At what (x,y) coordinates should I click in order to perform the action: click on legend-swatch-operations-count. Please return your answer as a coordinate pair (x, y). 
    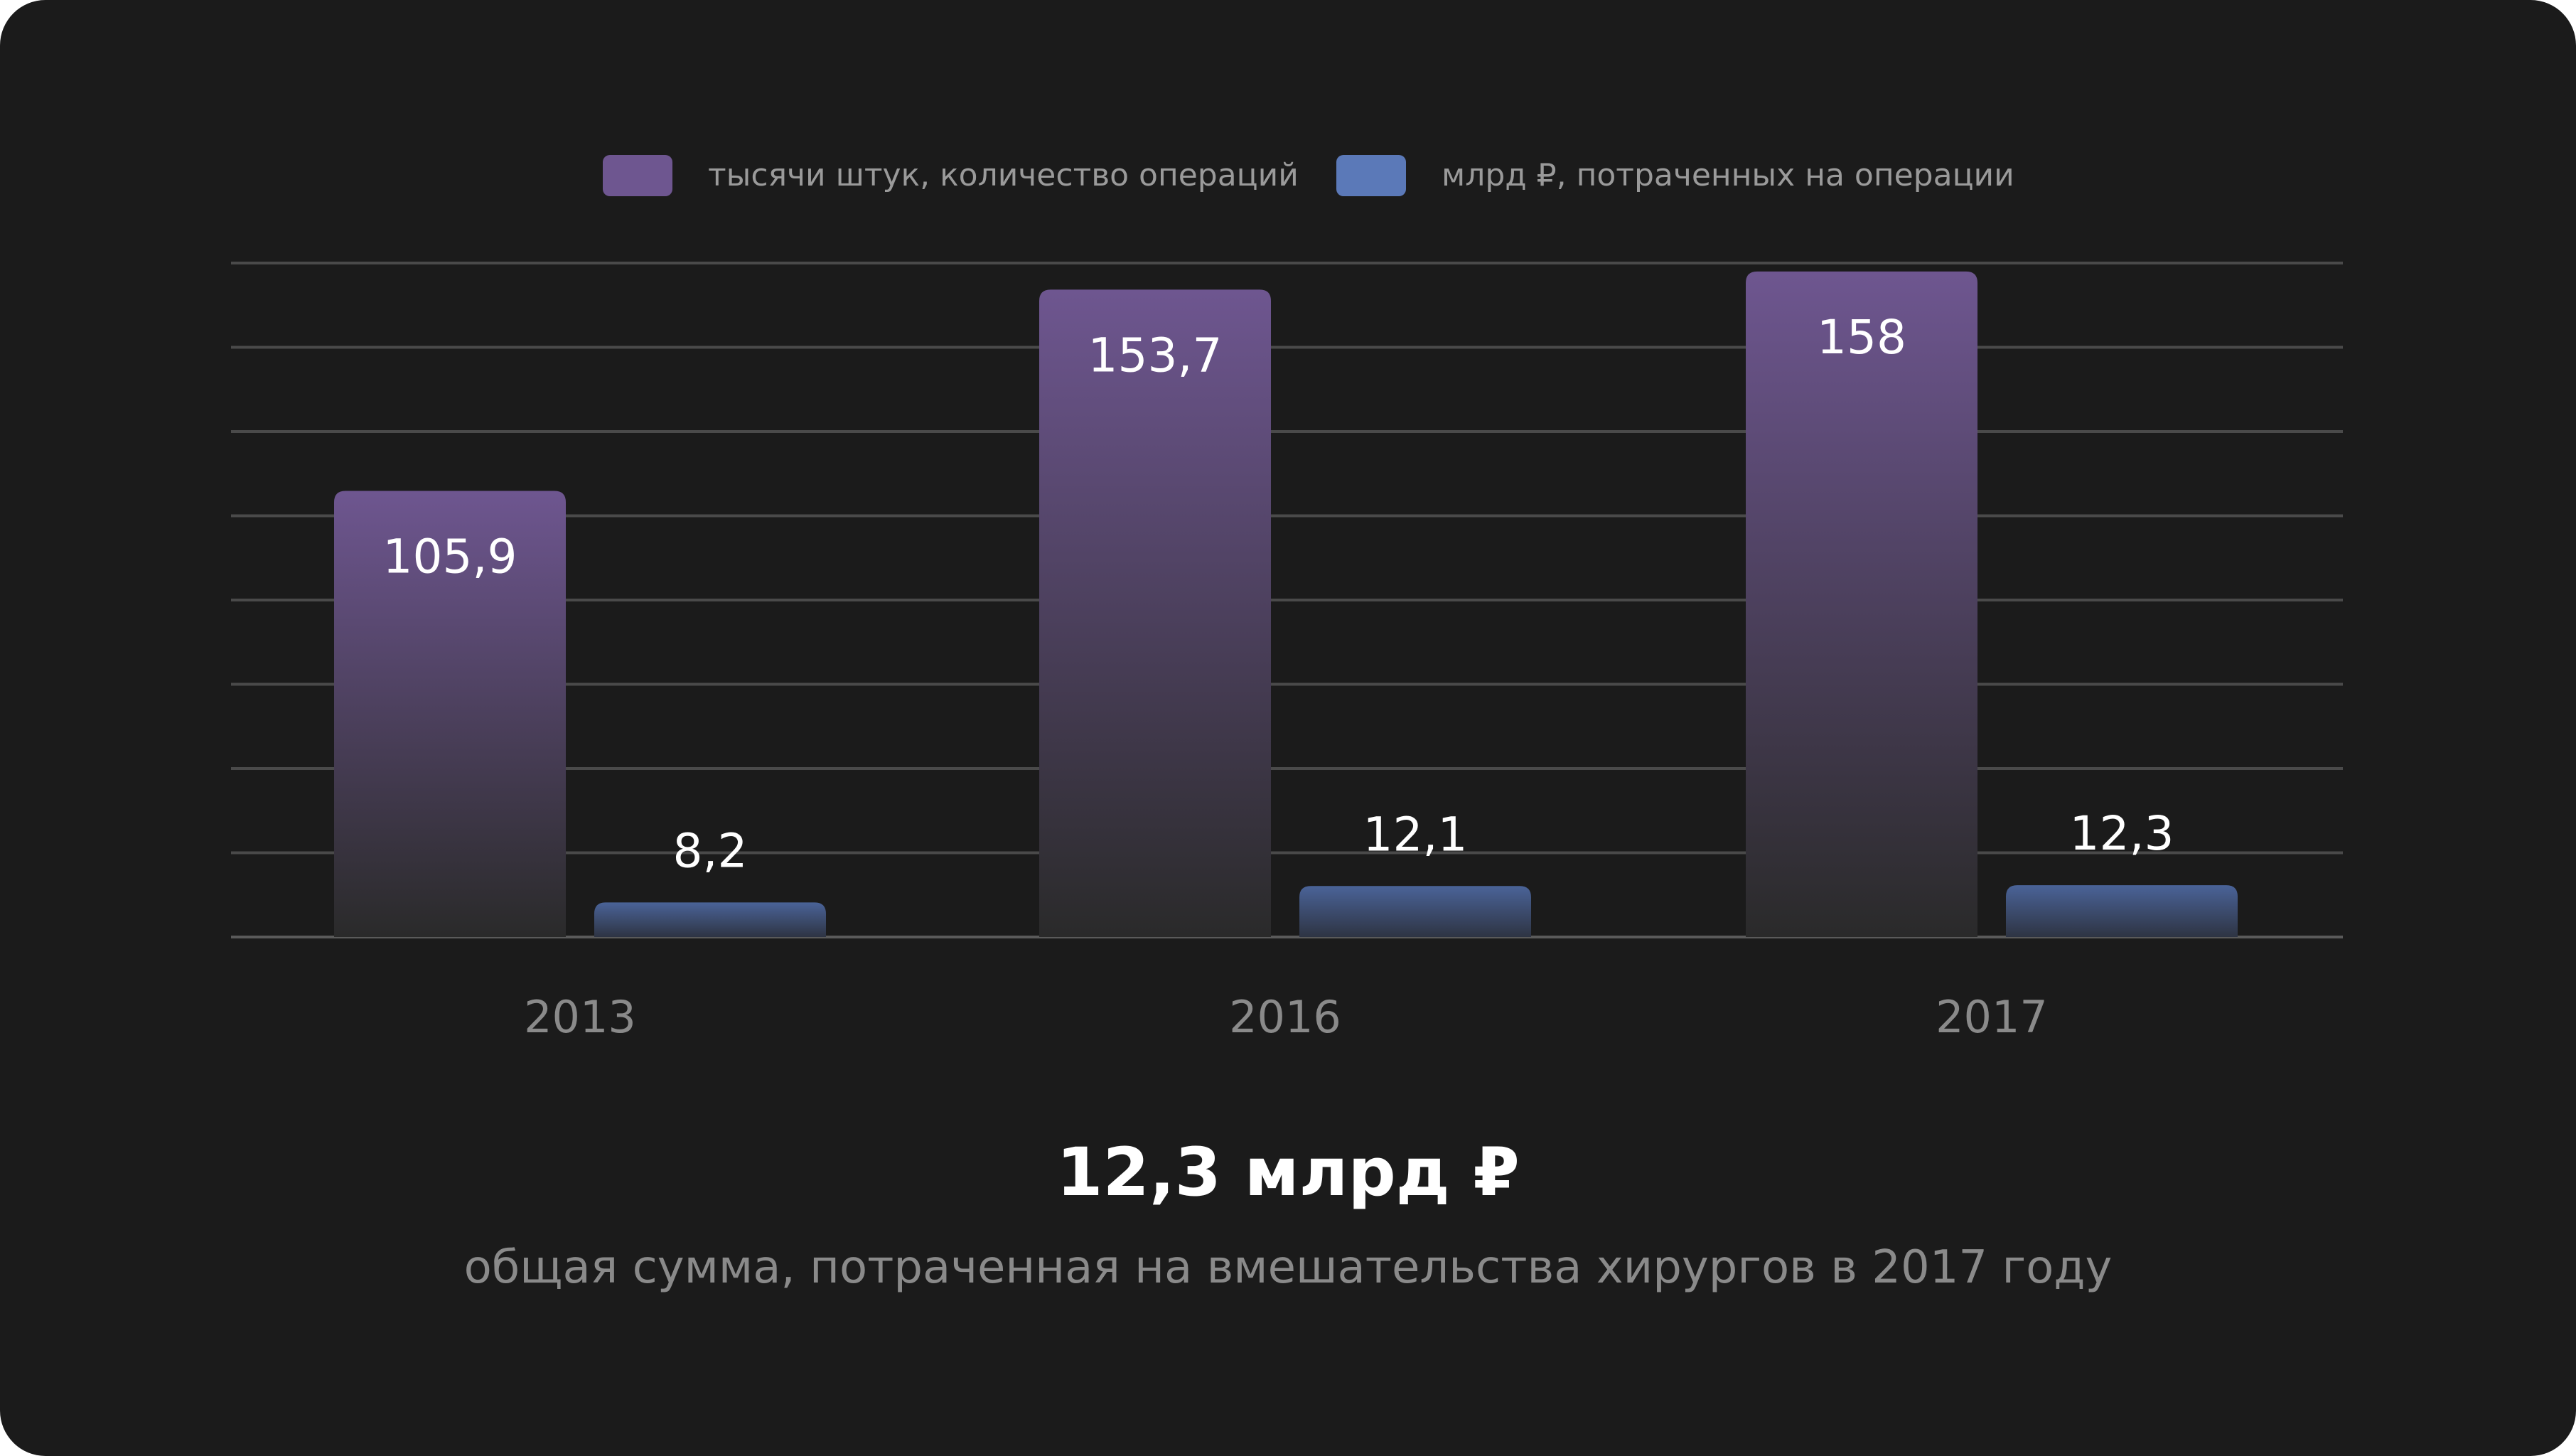
    Looking at the image, I should click on (637, 176).